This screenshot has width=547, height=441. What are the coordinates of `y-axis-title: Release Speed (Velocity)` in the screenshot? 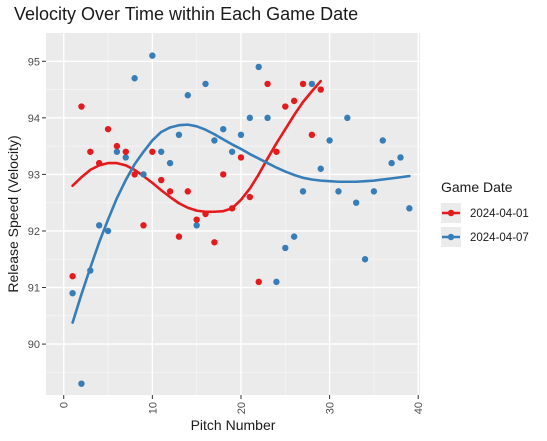 It's located at (13, 213).